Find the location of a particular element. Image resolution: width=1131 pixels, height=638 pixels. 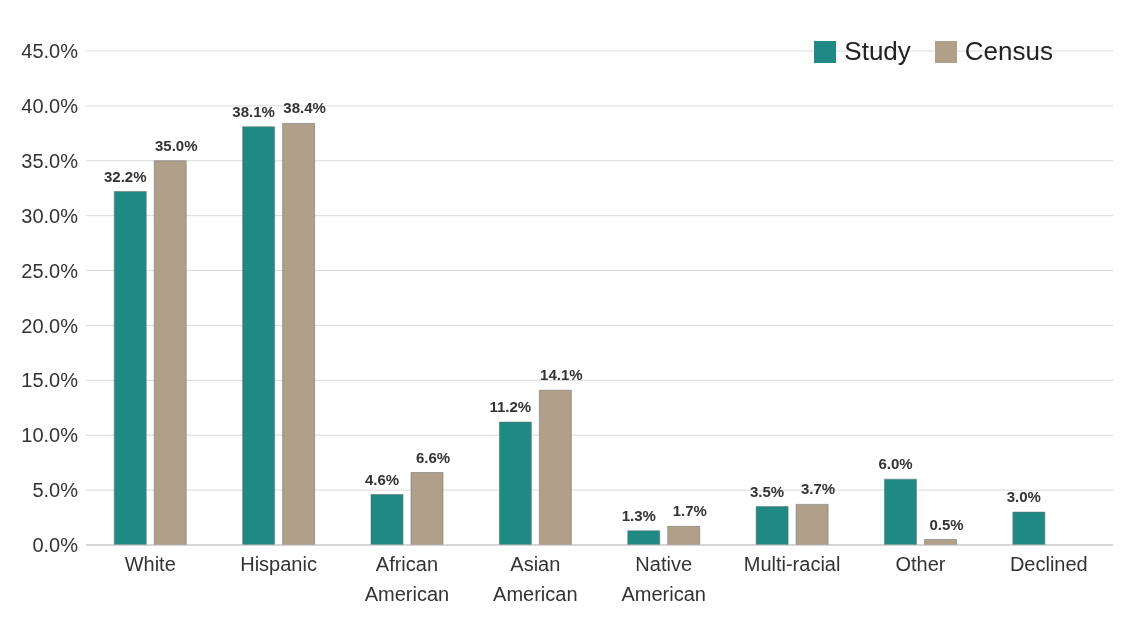

y-tick-label: 25.0% is located at coordinates (50, 270).